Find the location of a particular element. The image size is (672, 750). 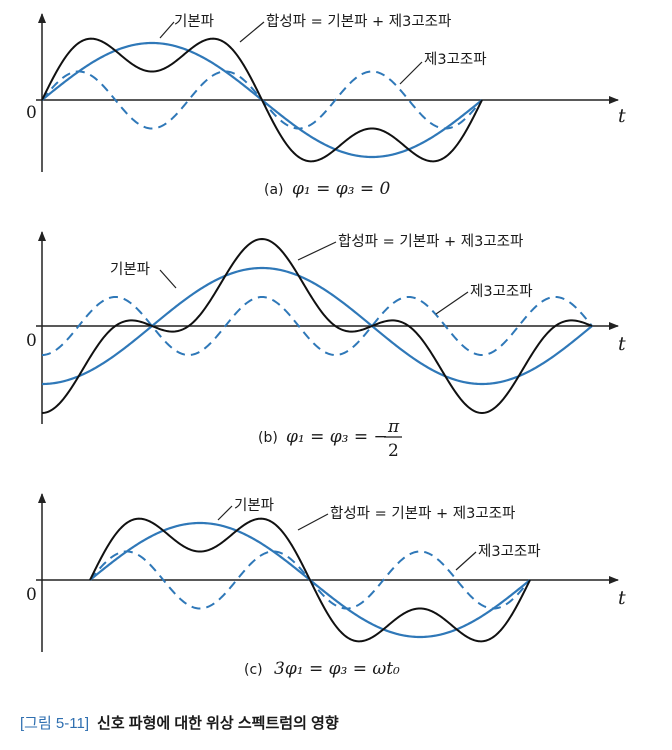

figure-caption-number: [그림 5-11] is located at coordinates (55, 723).